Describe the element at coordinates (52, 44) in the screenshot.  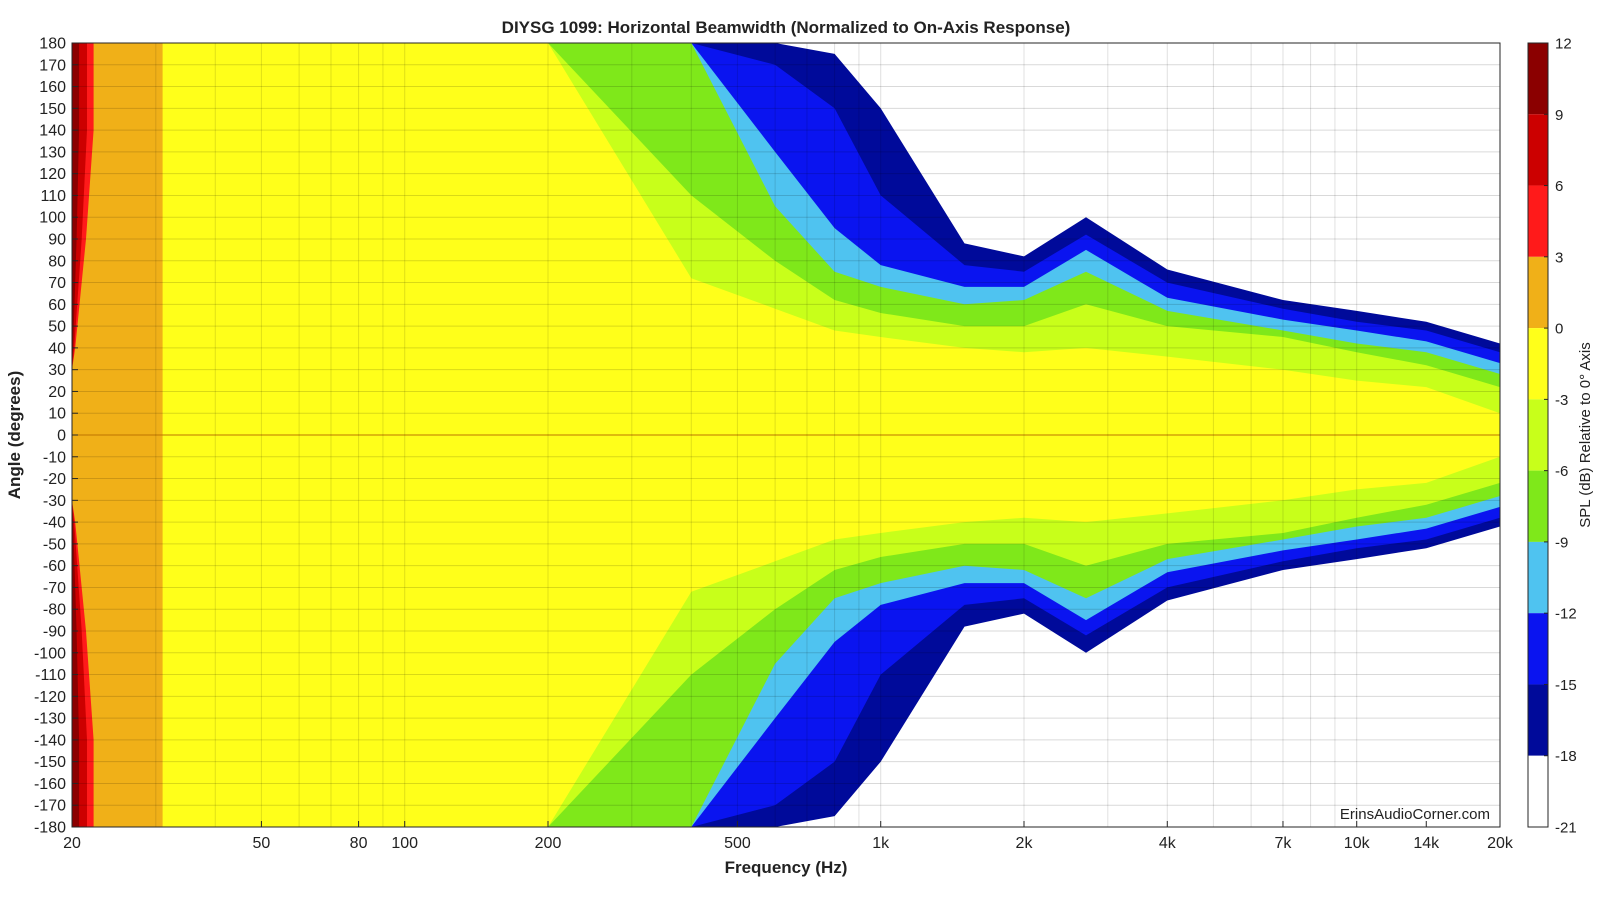
I see `y-tick-label: 180` at that location.